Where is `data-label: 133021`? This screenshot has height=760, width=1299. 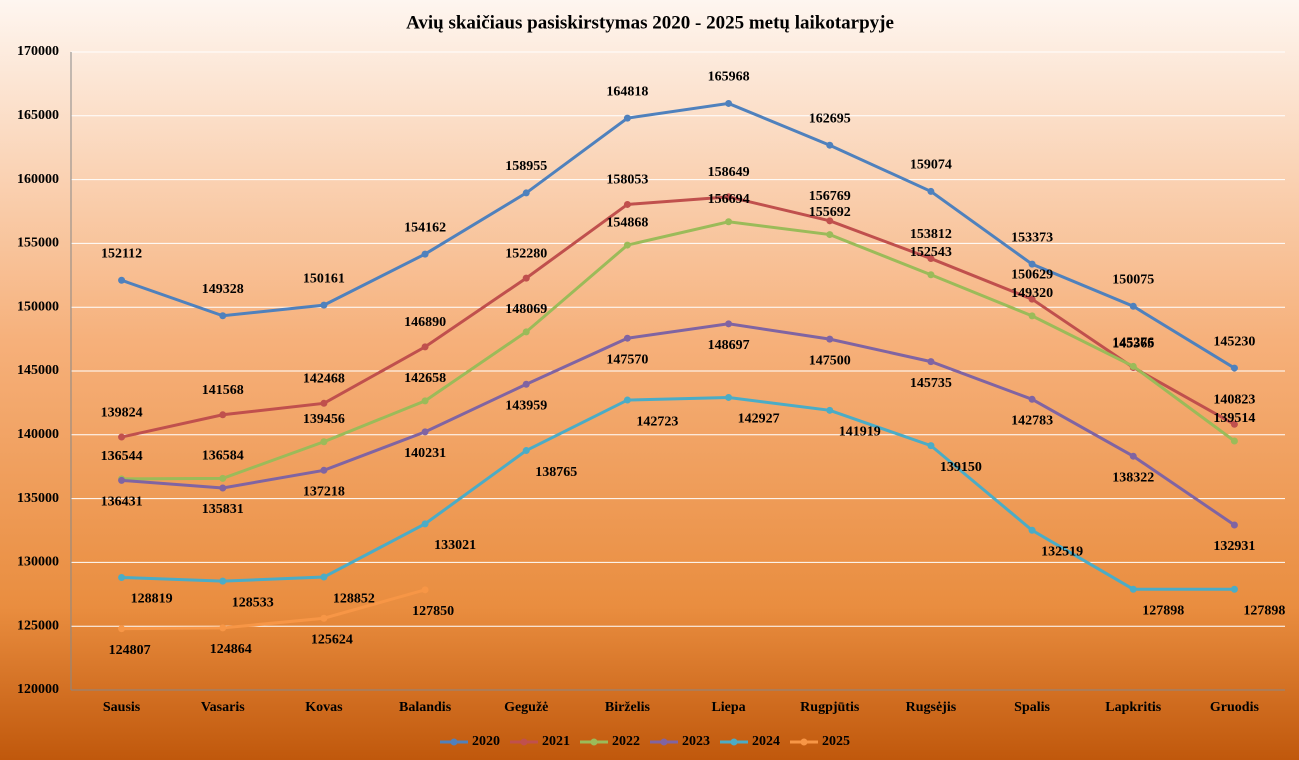
data-label: 133021 is located at coordinates (455, 545).